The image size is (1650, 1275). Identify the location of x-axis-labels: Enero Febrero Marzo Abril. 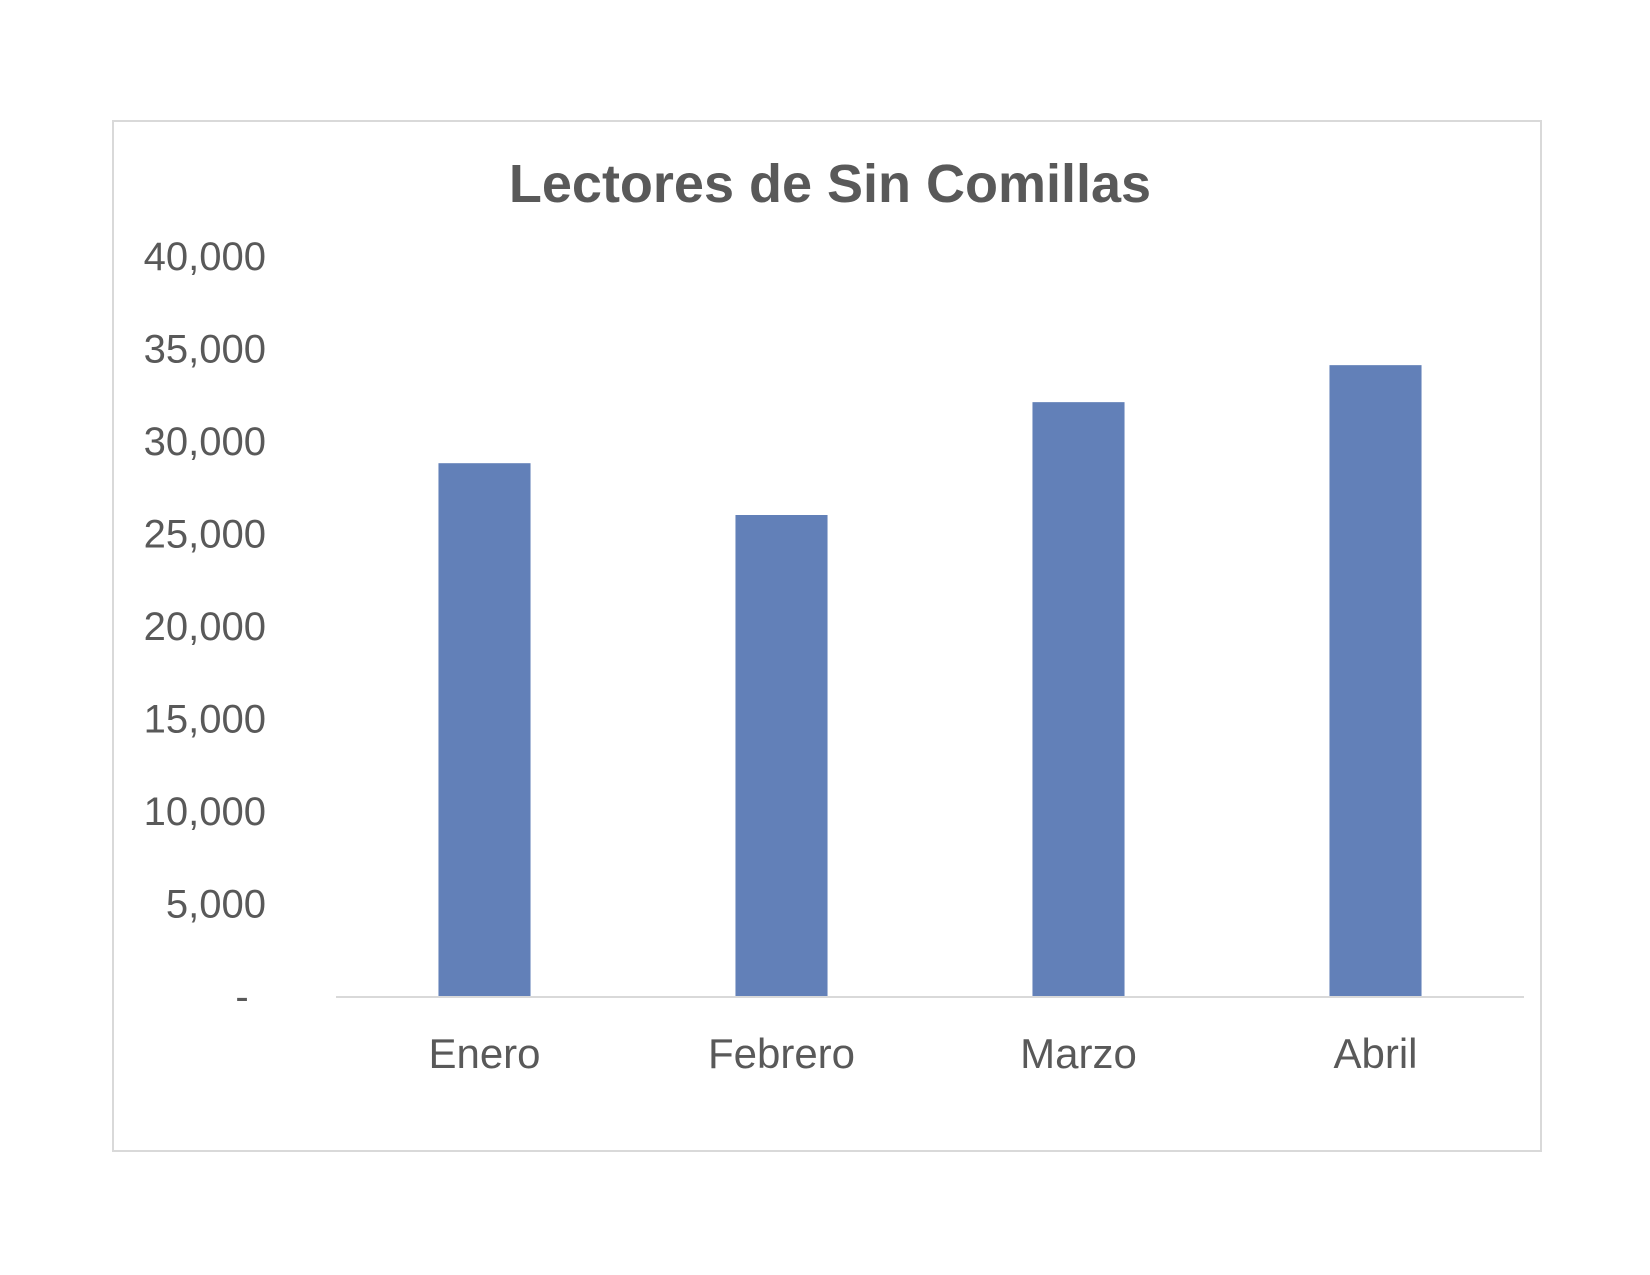
(922, 1053).